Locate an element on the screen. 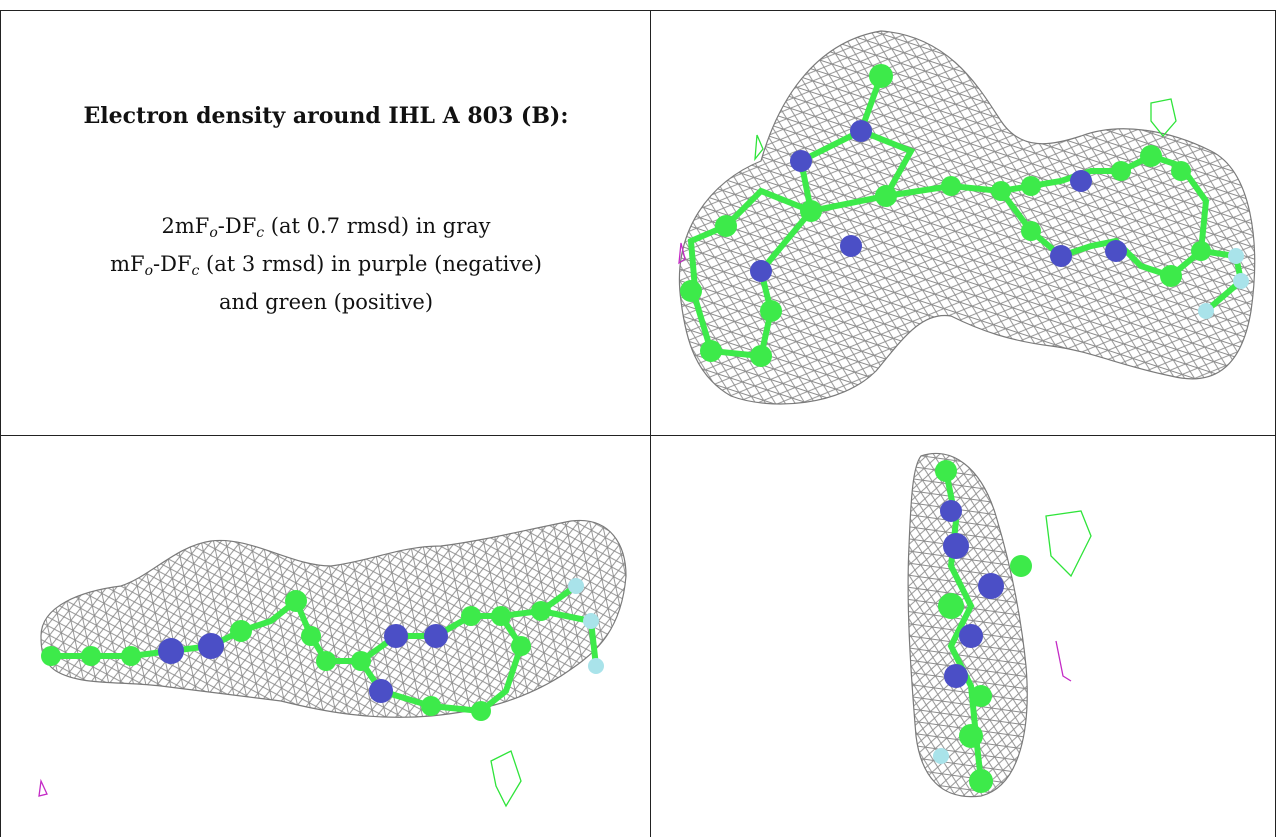  caption-line-1: 2mFo-DFc (at 0.7 rmsd) in gray is located at coordinates (326, 227).